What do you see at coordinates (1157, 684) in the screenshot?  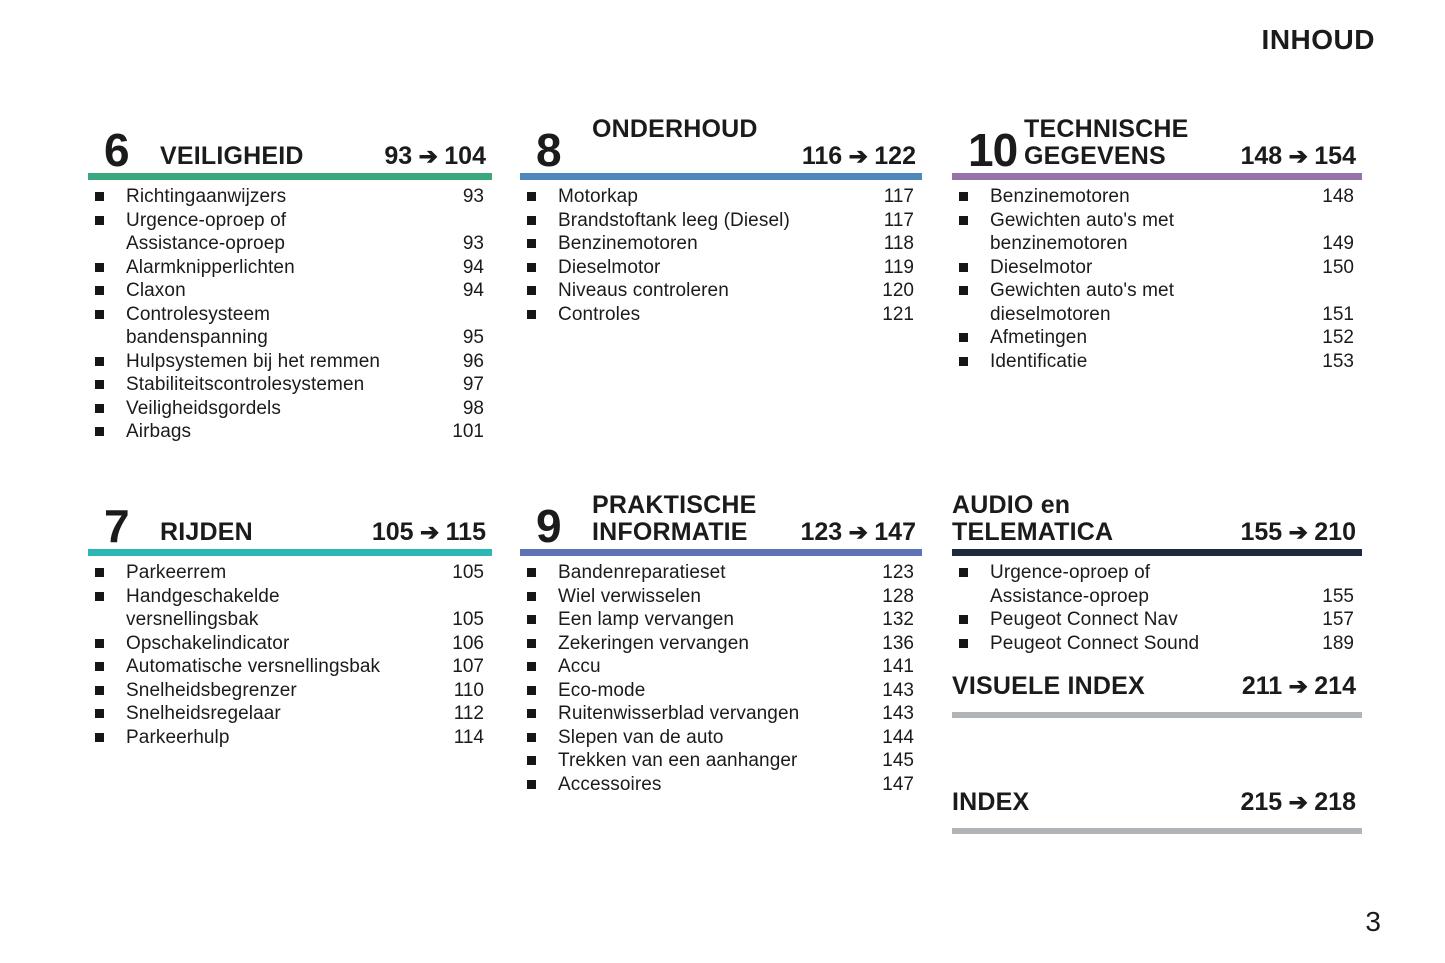 I see `section-header: VISUELE INDEX 211 ➔ 214` at bounding box center [1157, 684].